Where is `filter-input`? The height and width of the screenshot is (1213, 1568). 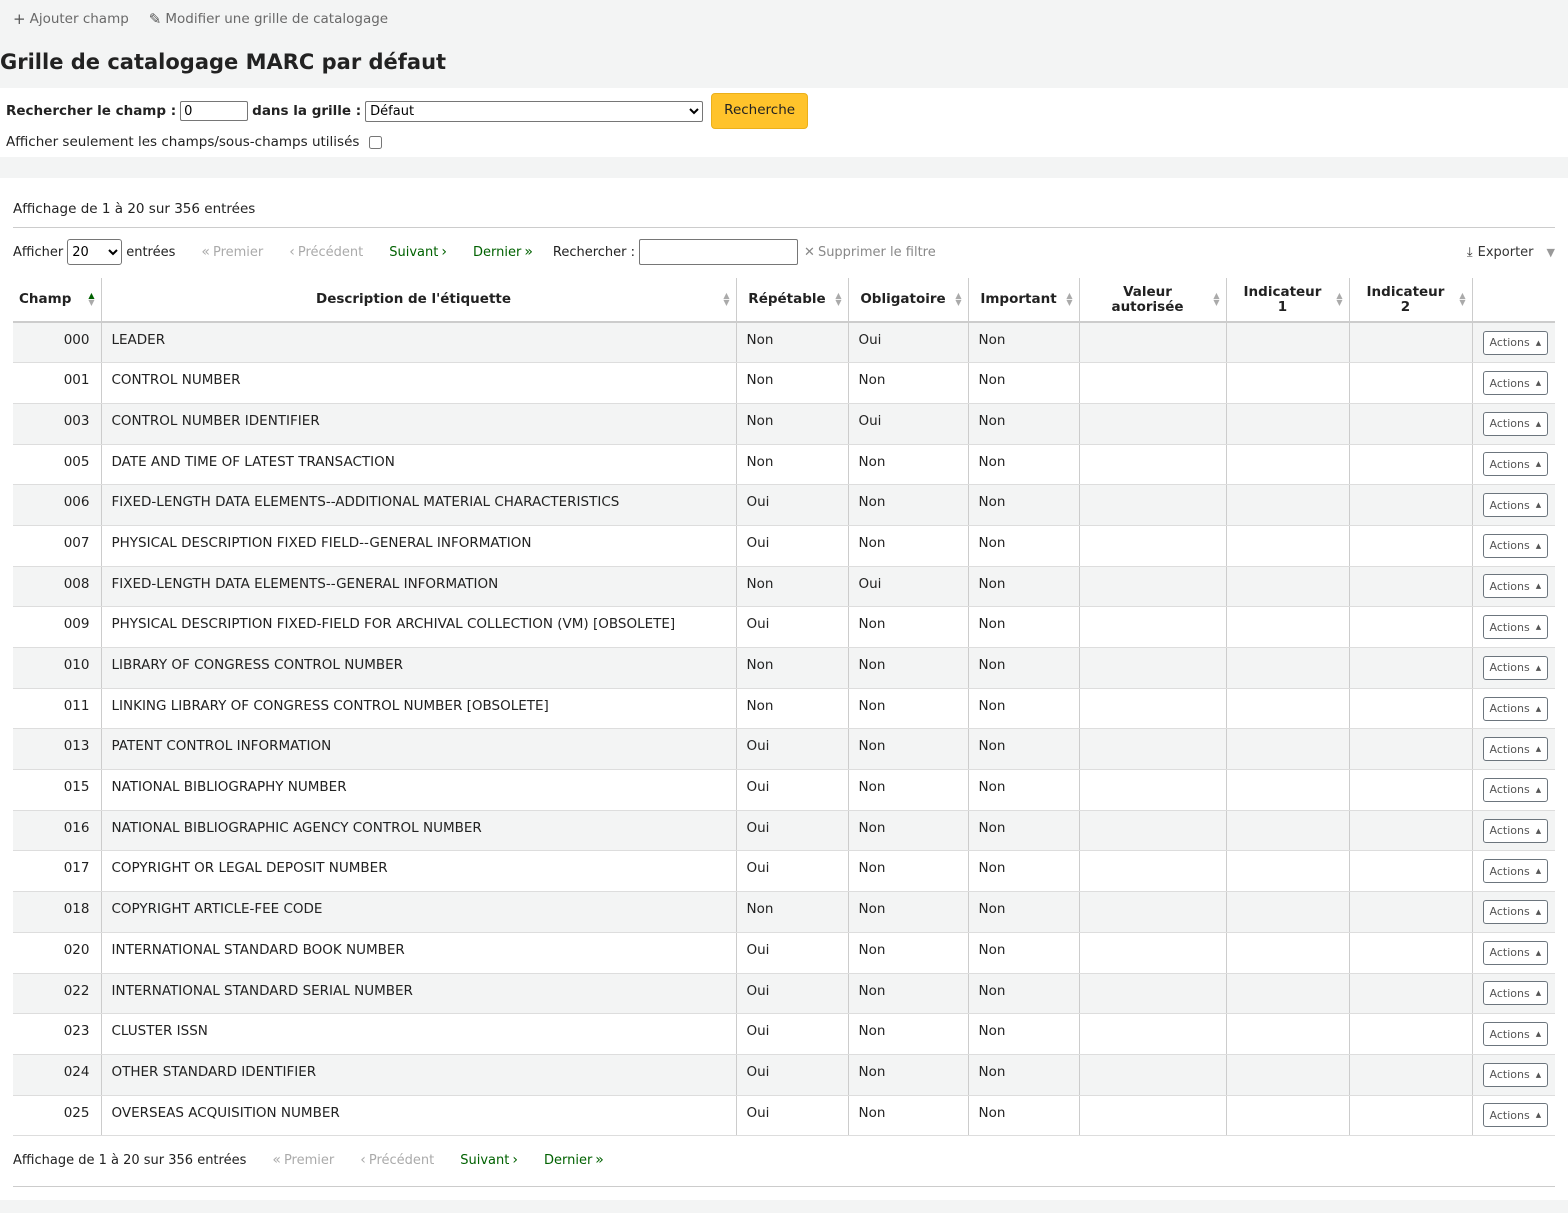 filter-input is located at coordinates (719, 252).